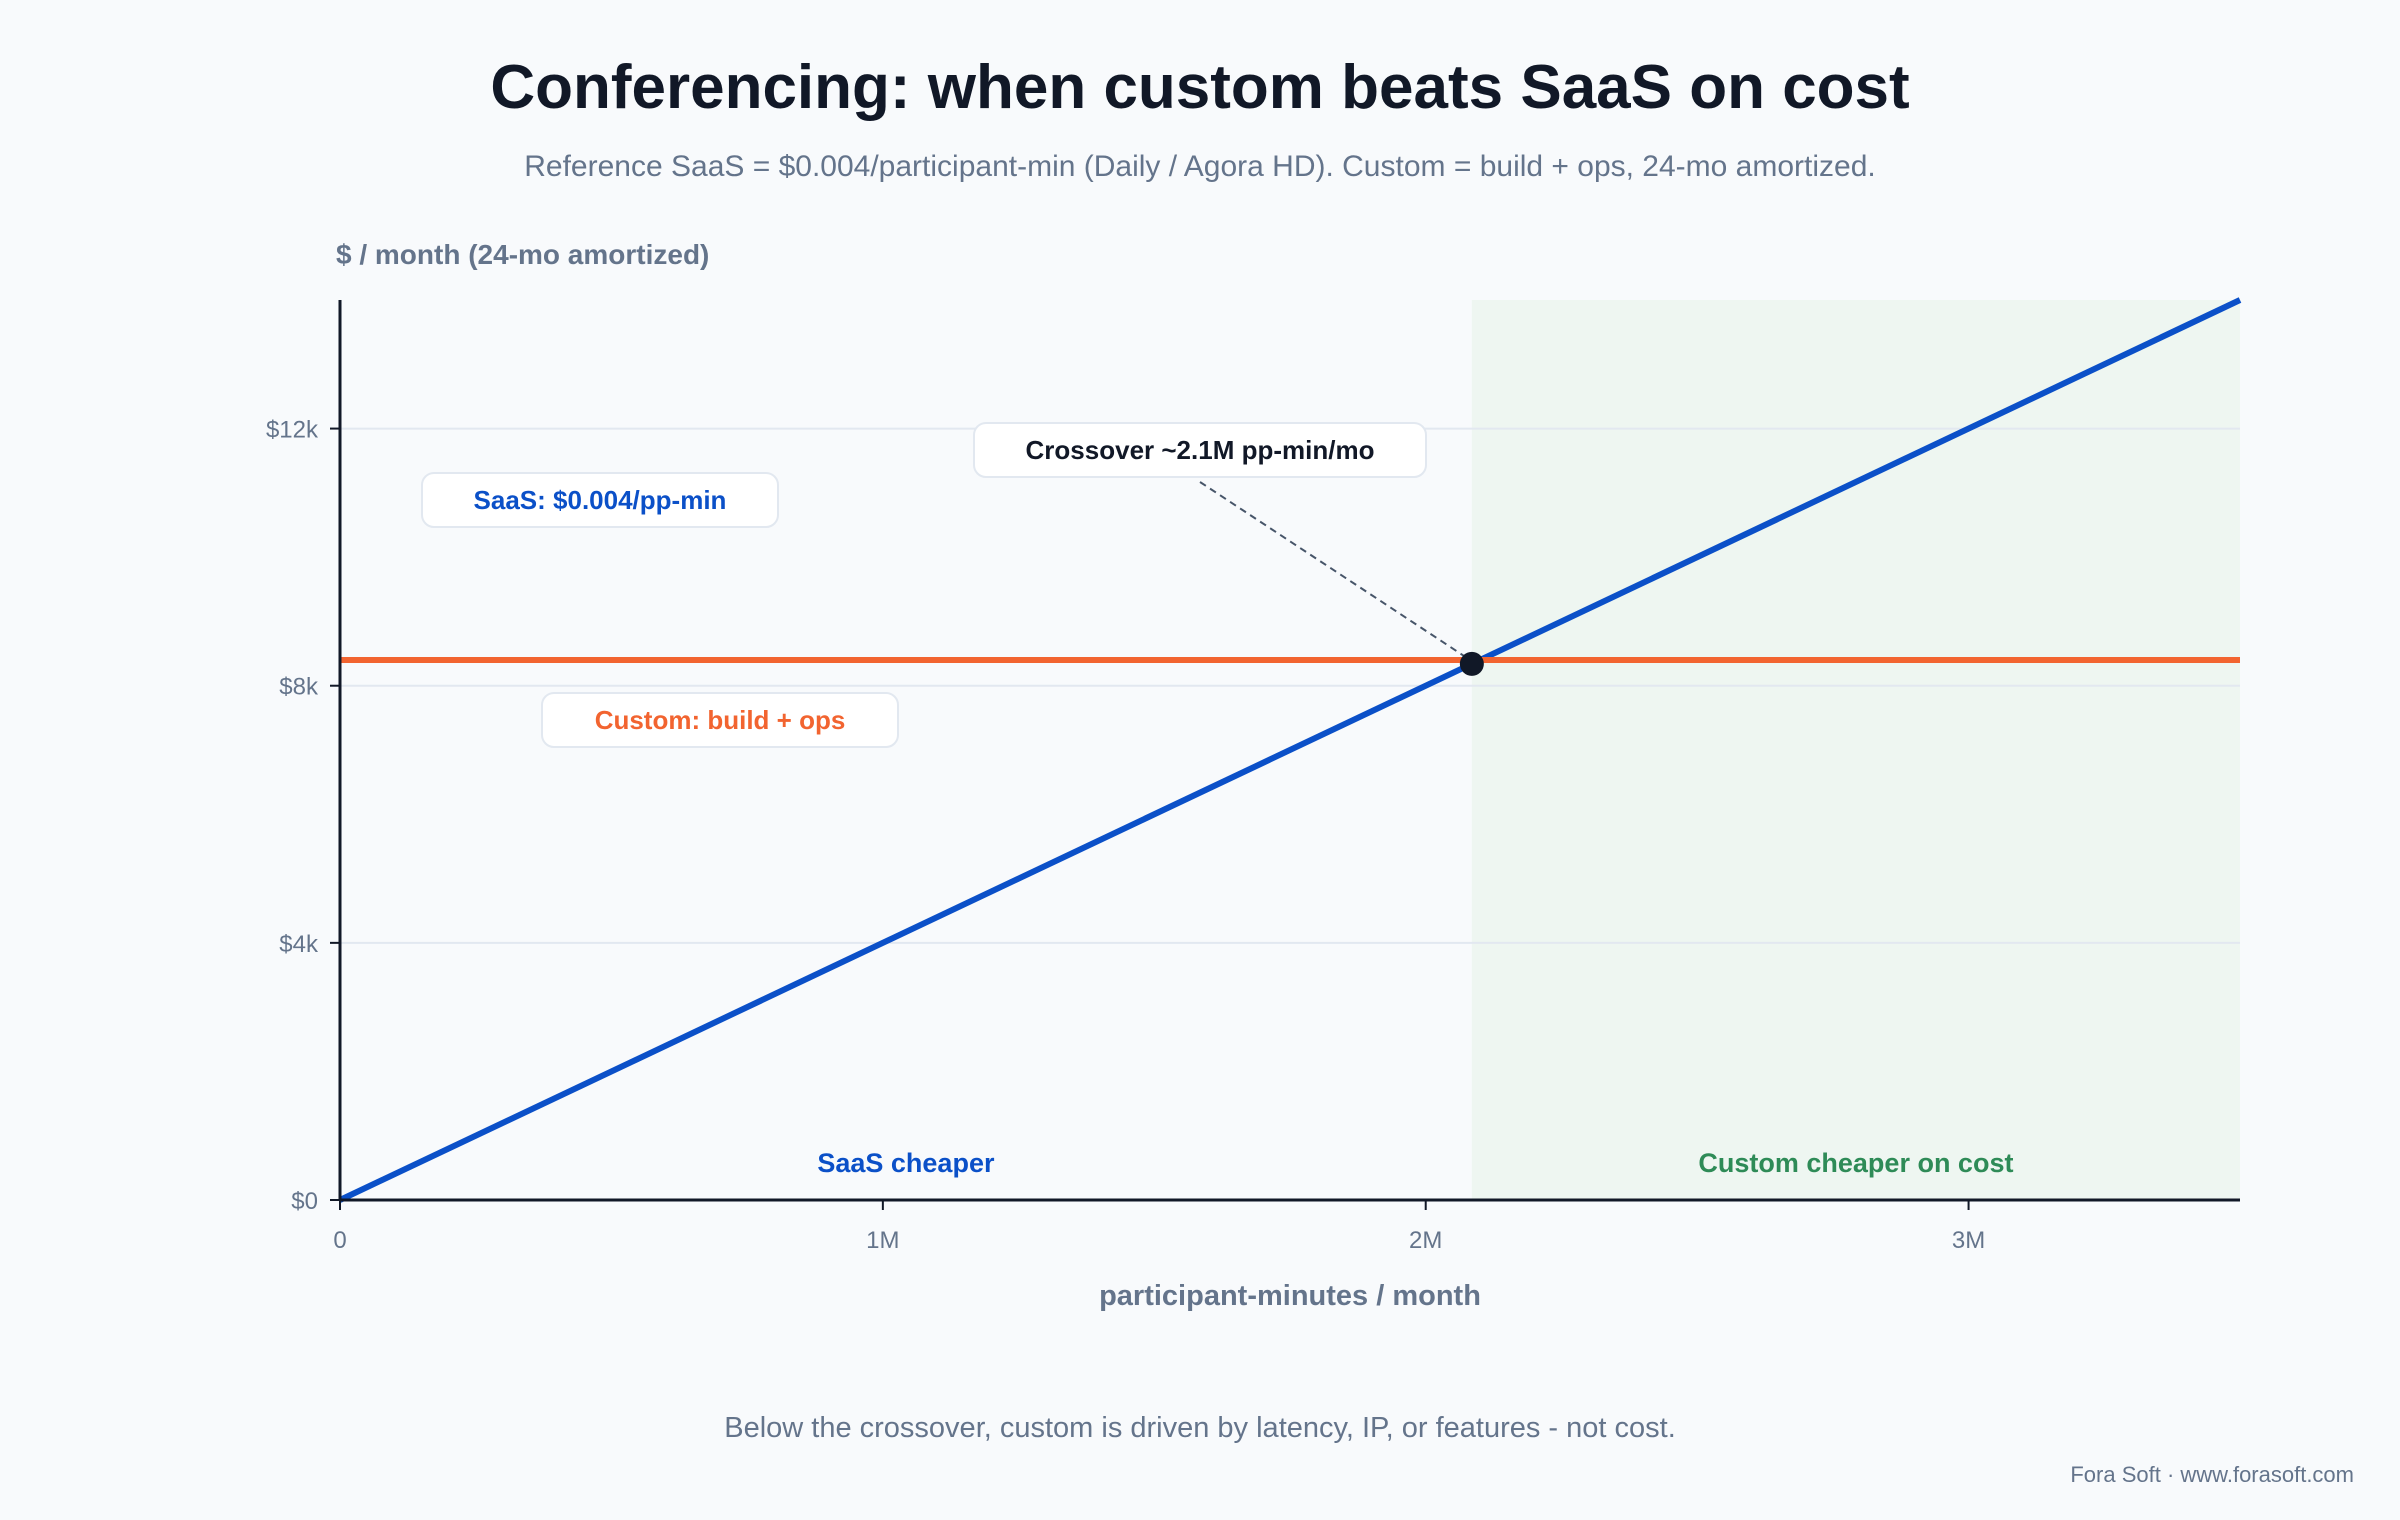 The width and height of the screenshot is (2400, 1520). Describe the element at coordinates (906, 1163) in the screenshot. I see `region-label-0: SaaS cheaper` at that location.